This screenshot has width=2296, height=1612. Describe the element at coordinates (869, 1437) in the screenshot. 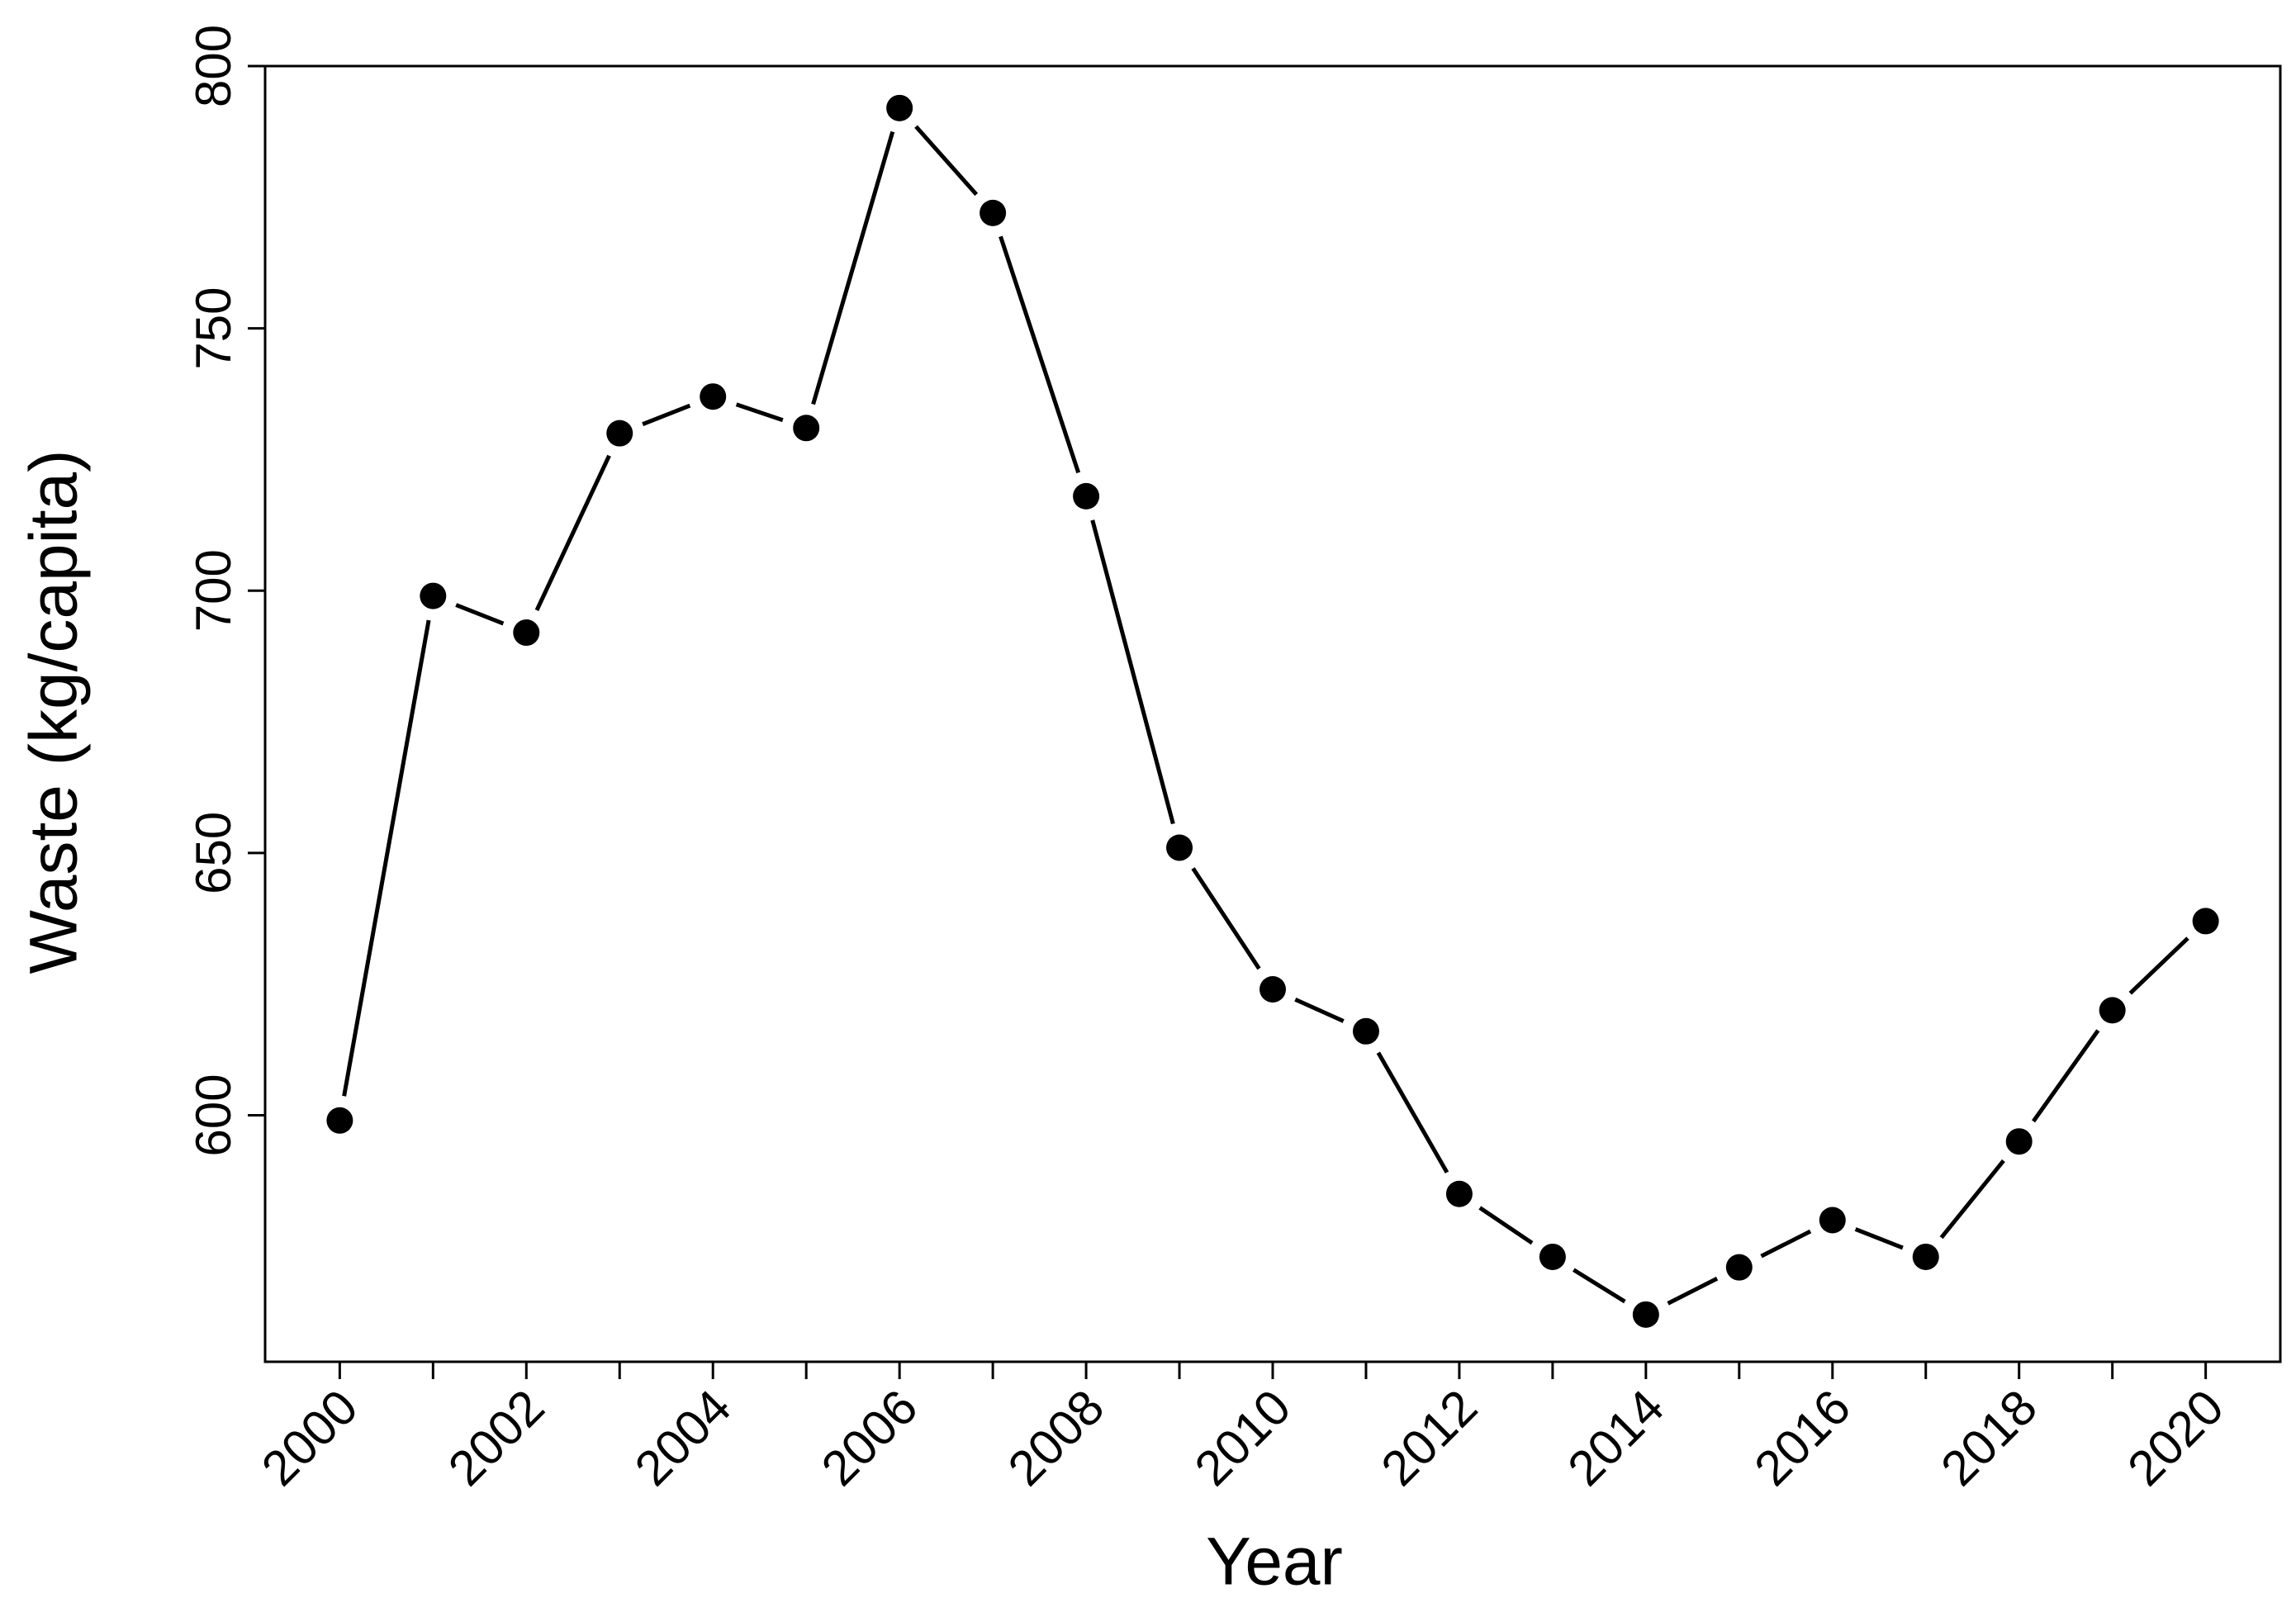

I see `x-tick-label: 2006` at that location.